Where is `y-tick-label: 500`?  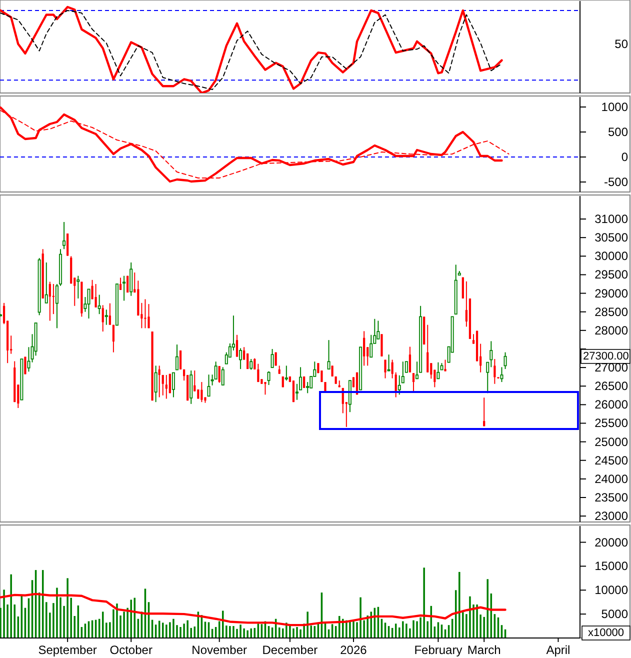
y-tick-label: 500 is located at coordinates (618, 132).